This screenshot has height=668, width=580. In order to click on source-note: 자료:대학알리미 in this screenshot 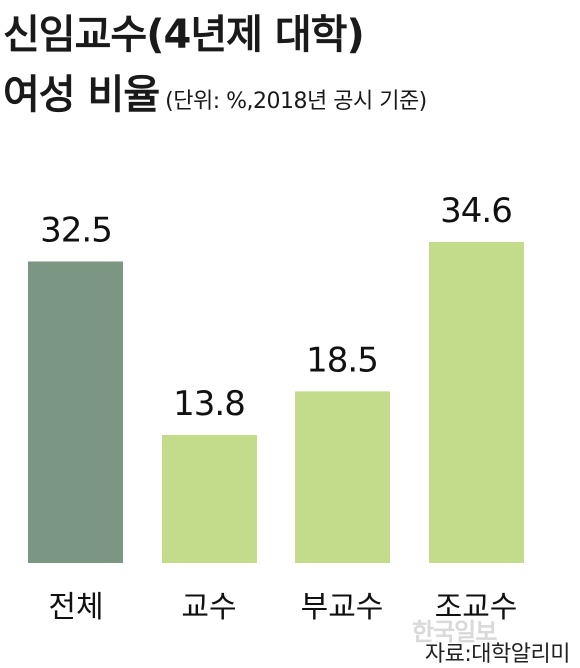, I will do `click(497, 654)`.